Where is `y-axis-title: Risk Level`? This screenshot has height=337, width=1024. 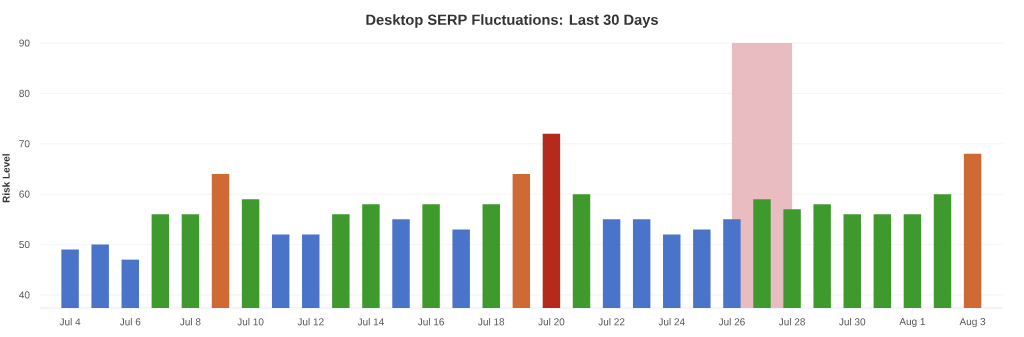 y-axis-title: Risk Level is located at coordinates (6, 178).